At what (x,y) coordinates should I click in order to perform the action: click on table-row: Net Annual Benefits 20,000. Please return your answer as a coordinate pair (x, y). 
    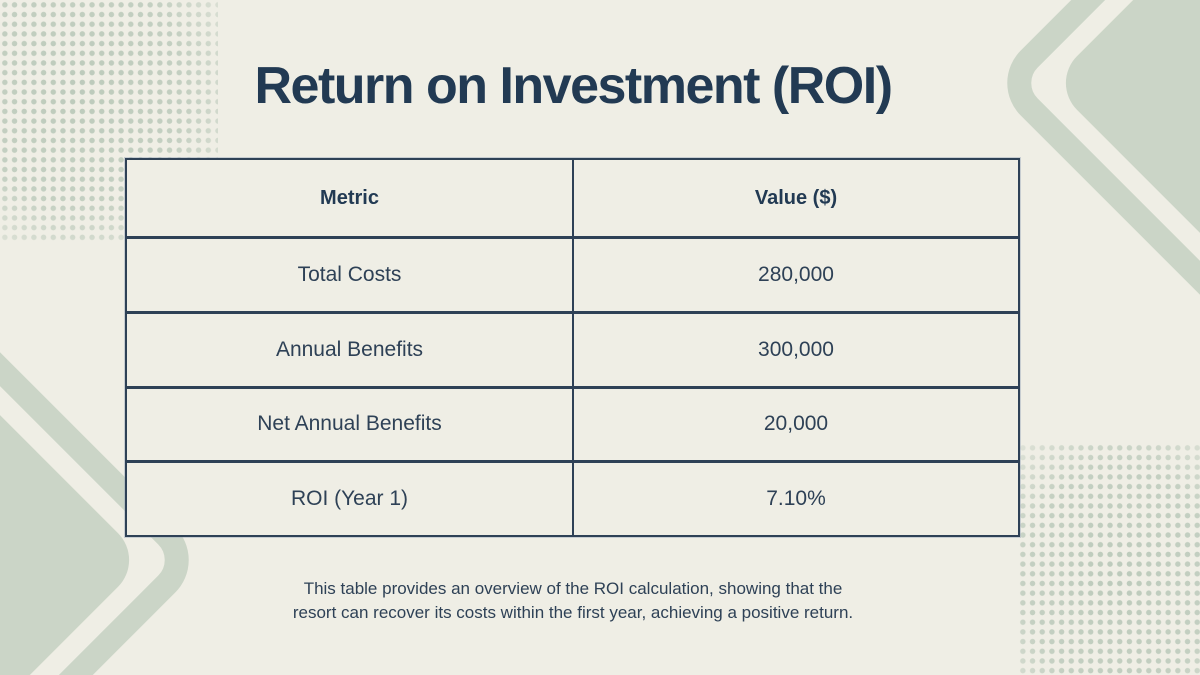
    Looking at the image, I should click on (572, 423).